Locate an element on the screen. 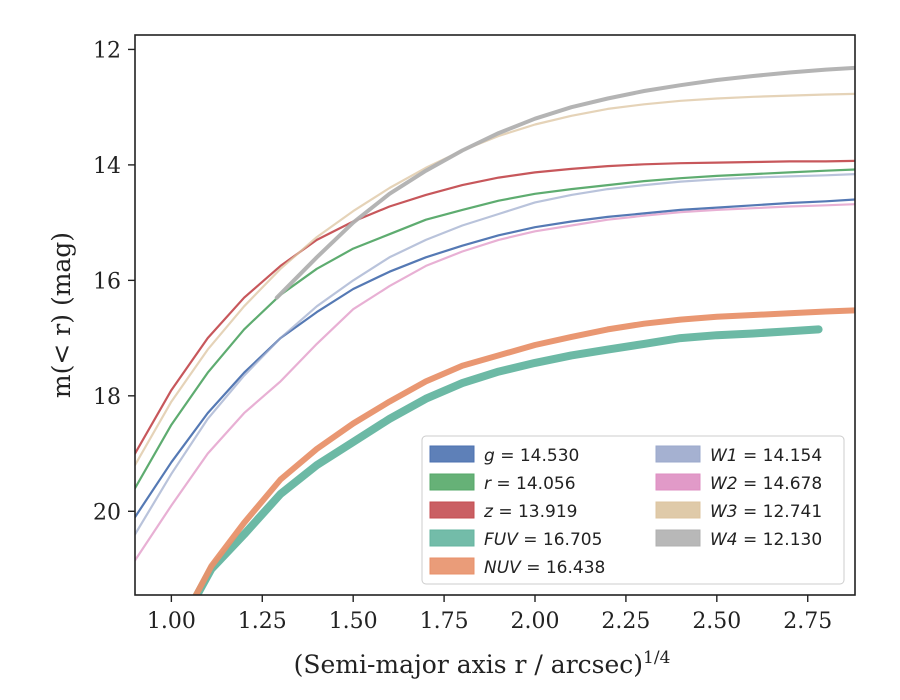  legend-label-g: g = 14.530 is located at coordinates (531, 456).